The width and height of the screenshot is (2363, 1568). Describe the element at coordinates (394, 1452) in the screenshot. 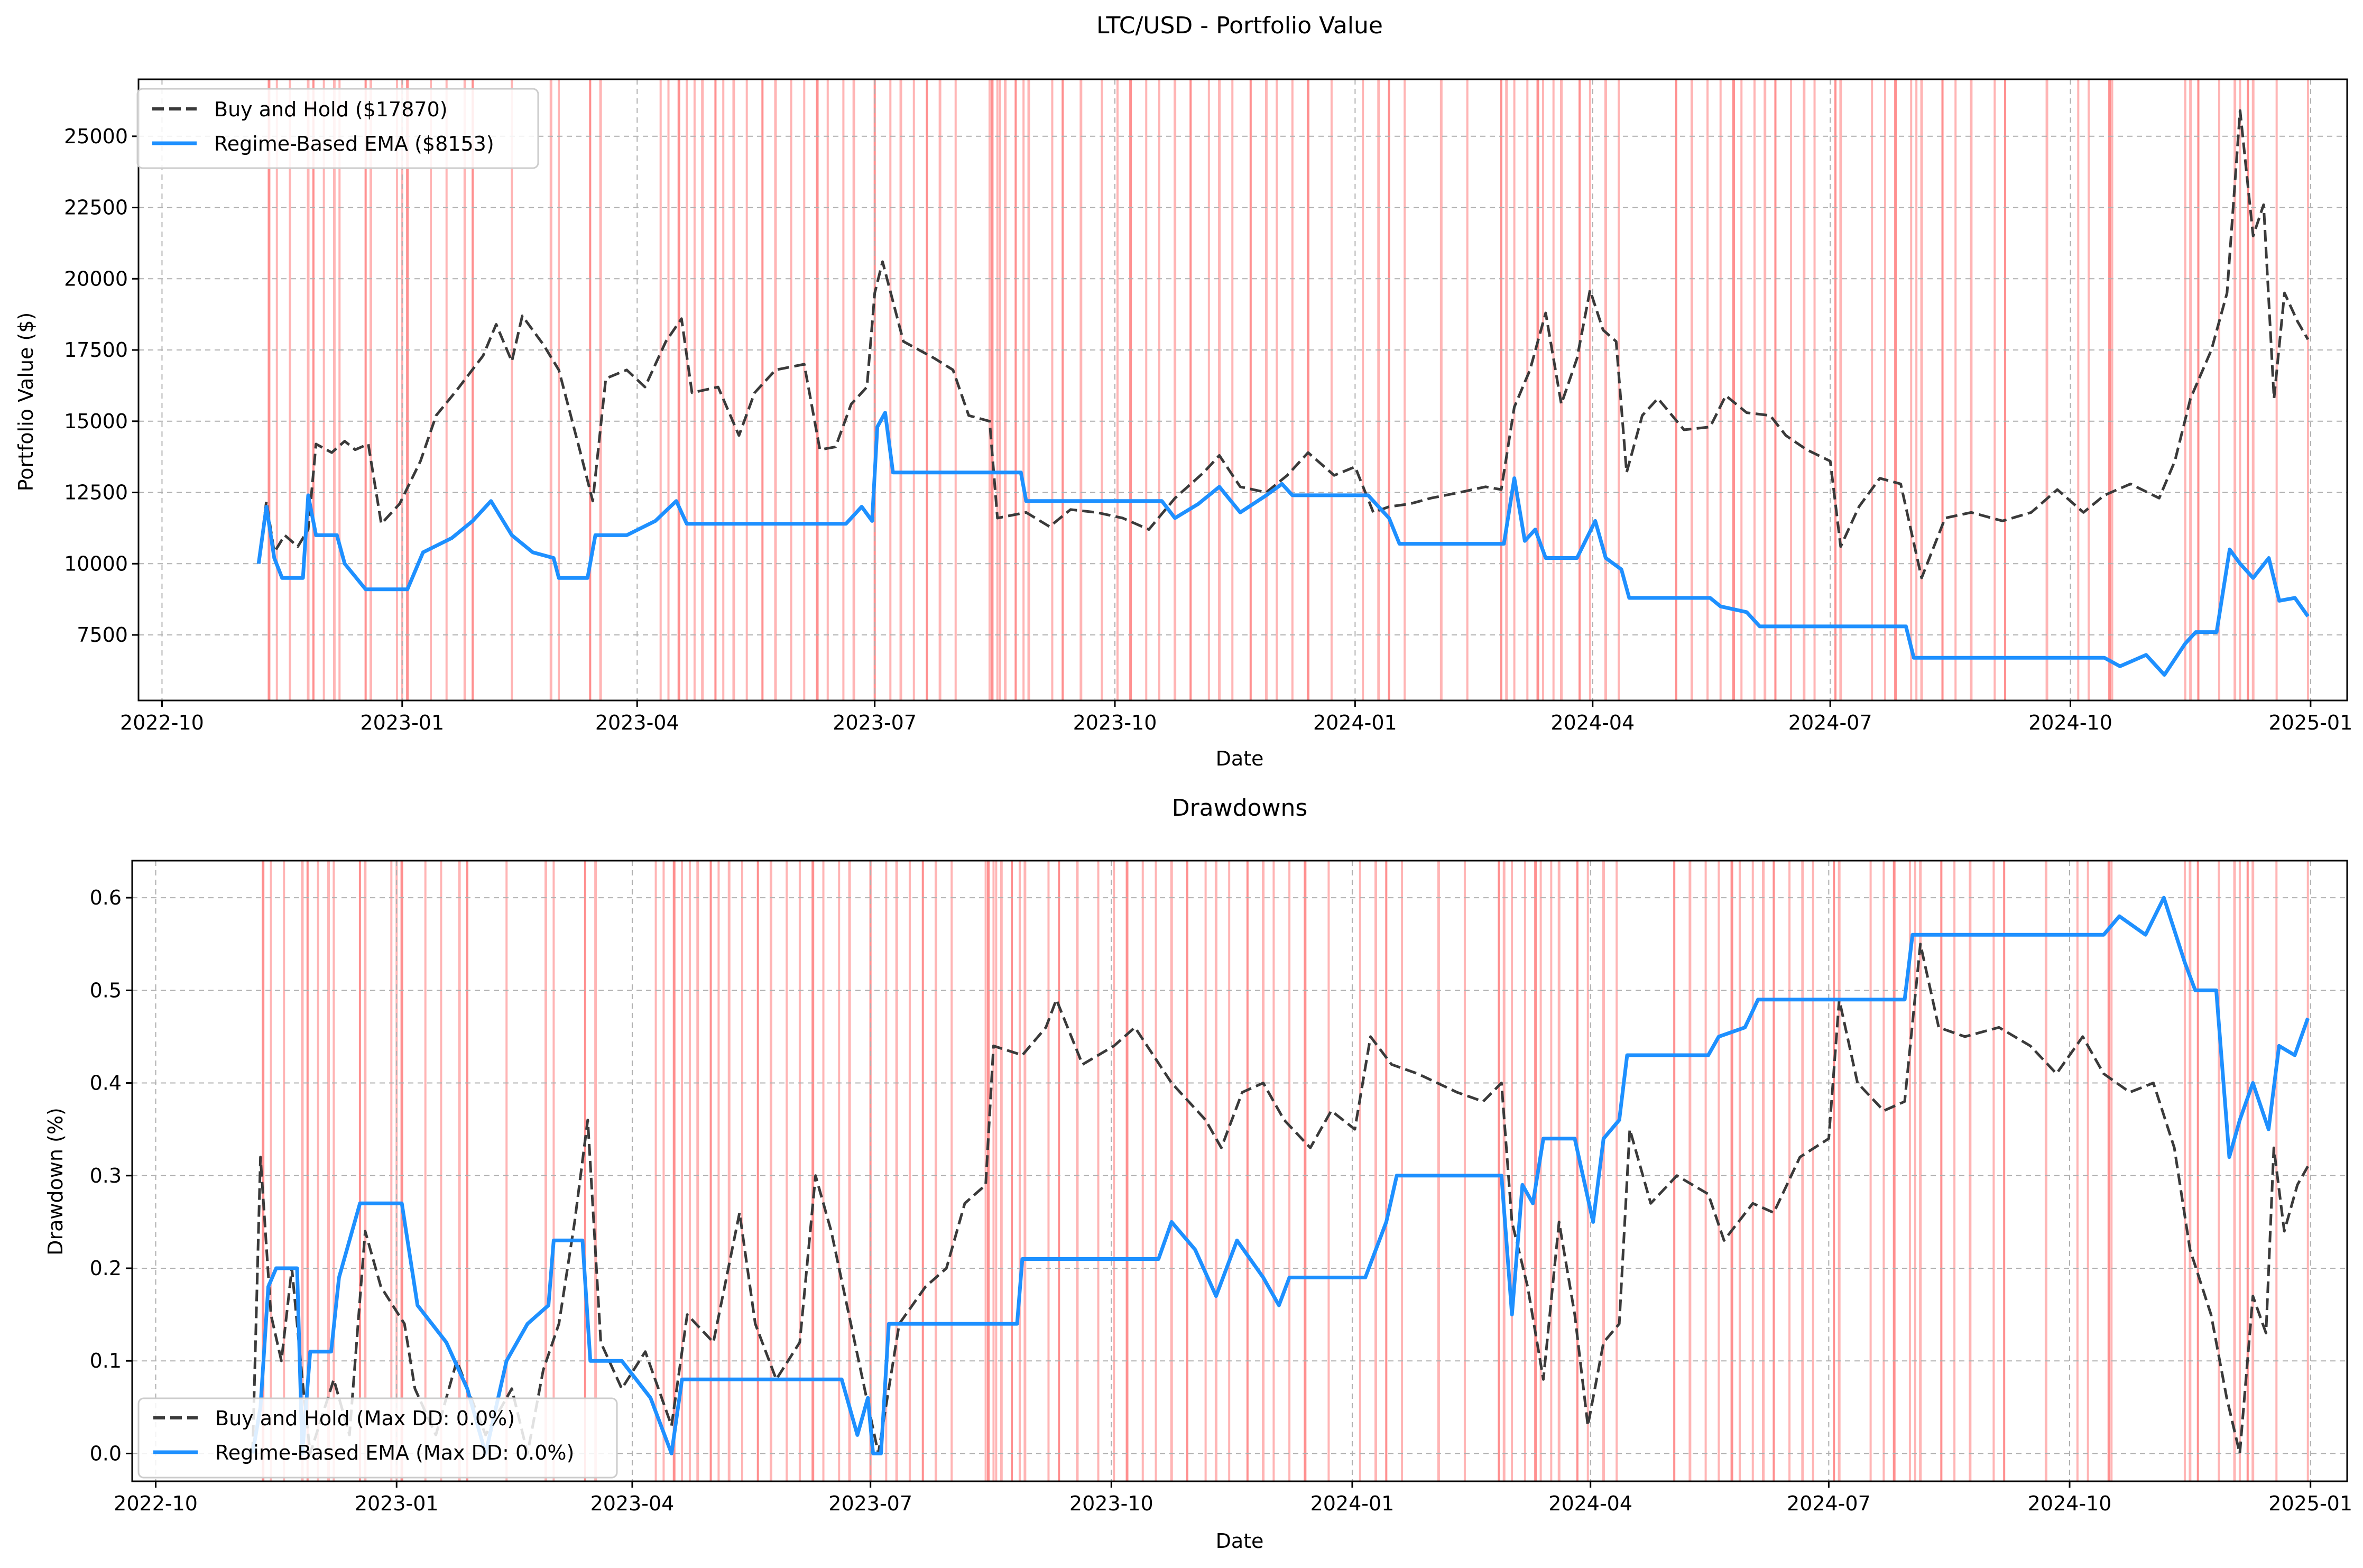

I see `legend-strategy-label: Regime-Based EMA (Max DD: 0.0%)` at that location.